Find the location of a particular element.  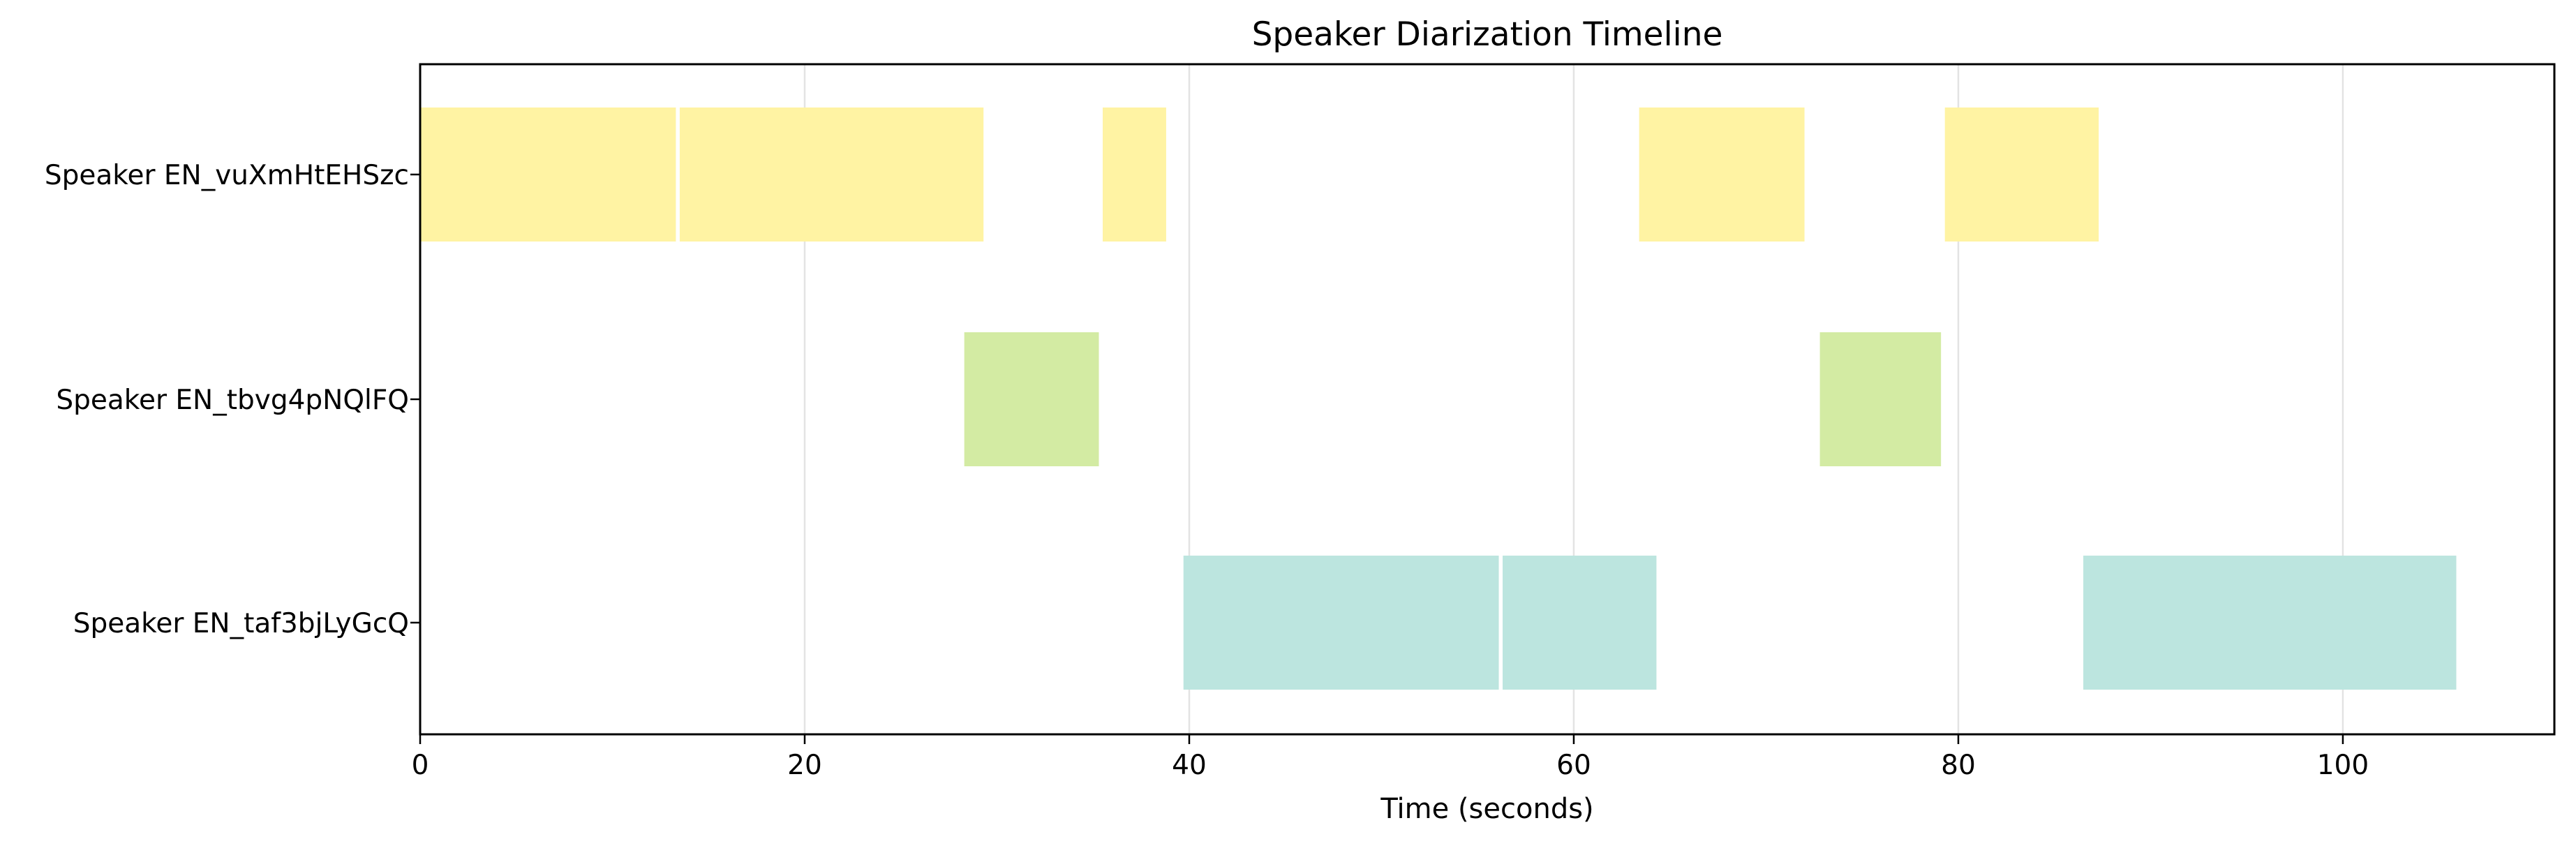

speaker-label: Speaker EN_tbvg4pNQlFQ is located at coordinates (232, 400).